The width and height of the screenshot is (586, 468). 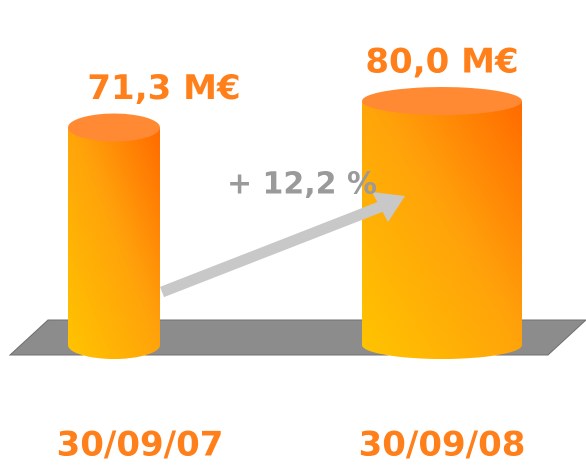 What do you see at coordinates (163, 88) in the screenshot?
I see `value-label: 71,3 M€` at bounding box center [163, 88].